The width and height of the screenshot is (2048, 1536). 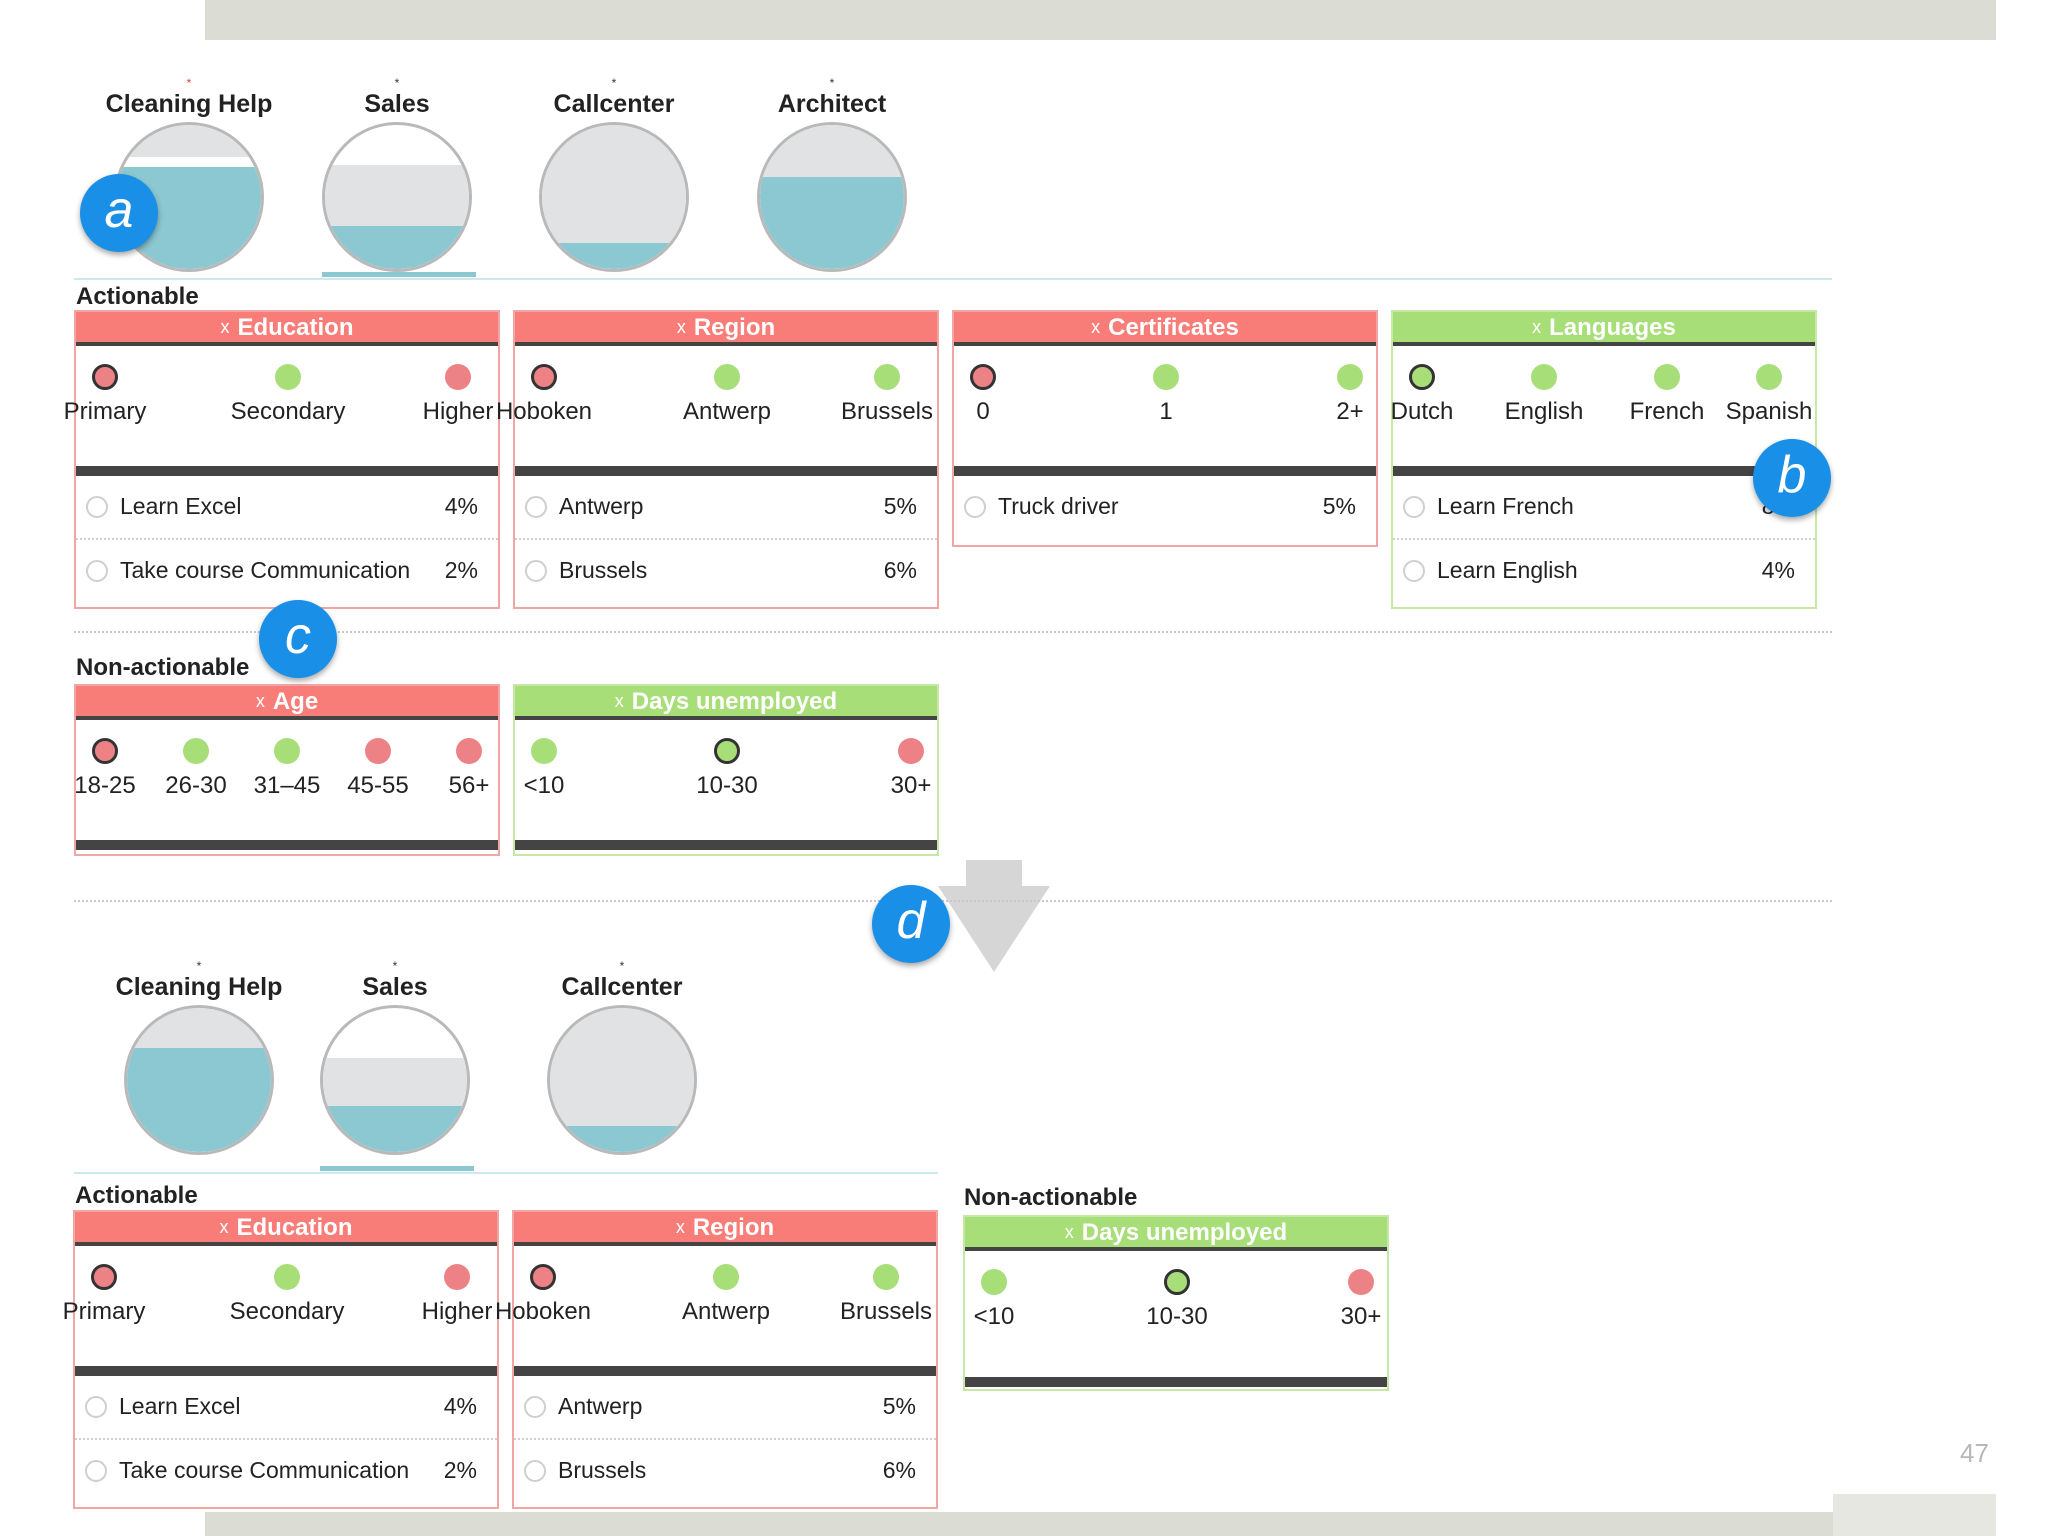 What do you see at coordinates (1166, 395) in the screenshot?
I see `option-1: 1` at bounding box center [1166, 395].